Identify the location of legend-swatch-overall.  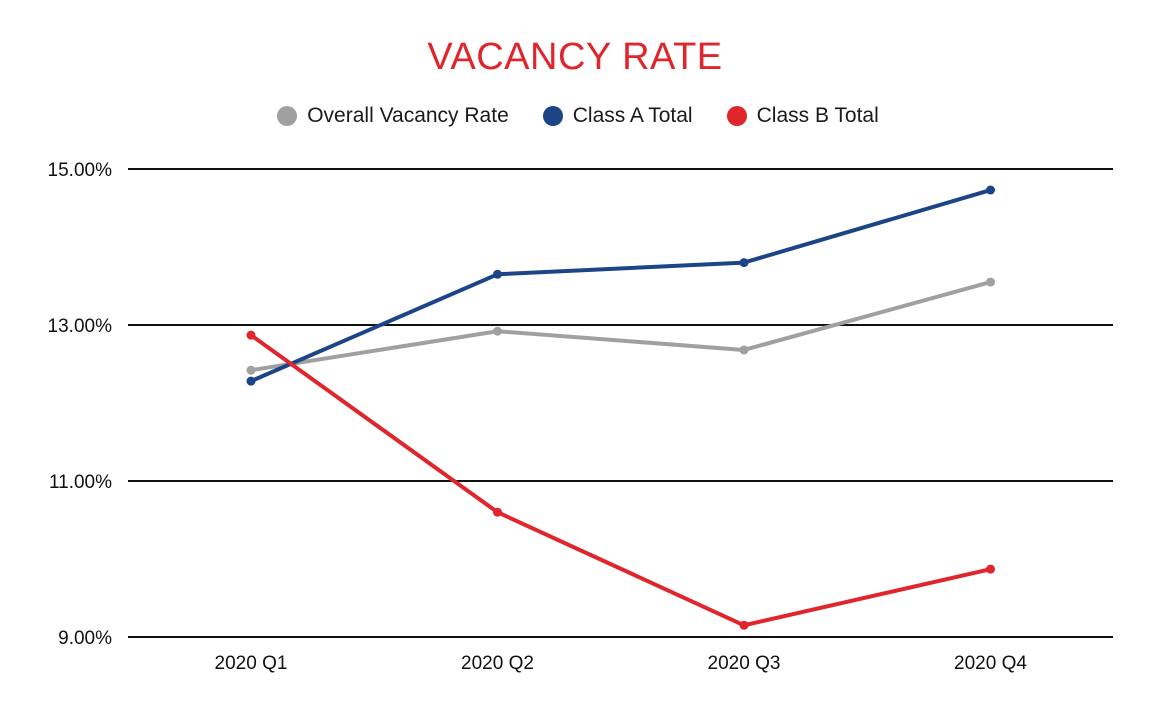
(287, 116).